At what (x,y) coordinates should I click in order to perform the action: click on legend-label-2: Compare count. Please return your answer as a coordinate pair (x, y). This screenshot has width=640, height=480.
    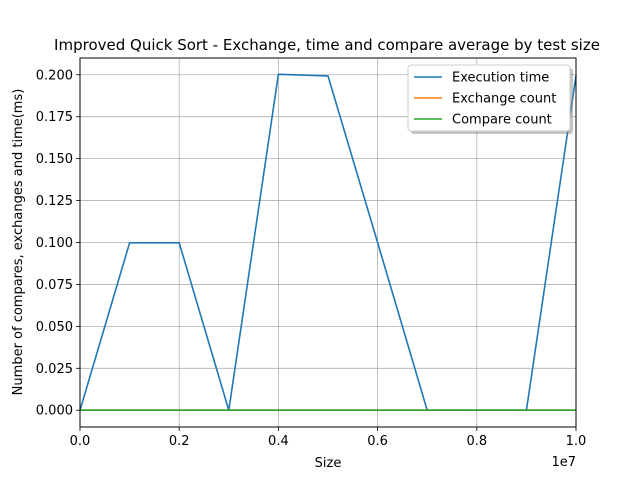
    Looking at the image, I should click on (502, 120).